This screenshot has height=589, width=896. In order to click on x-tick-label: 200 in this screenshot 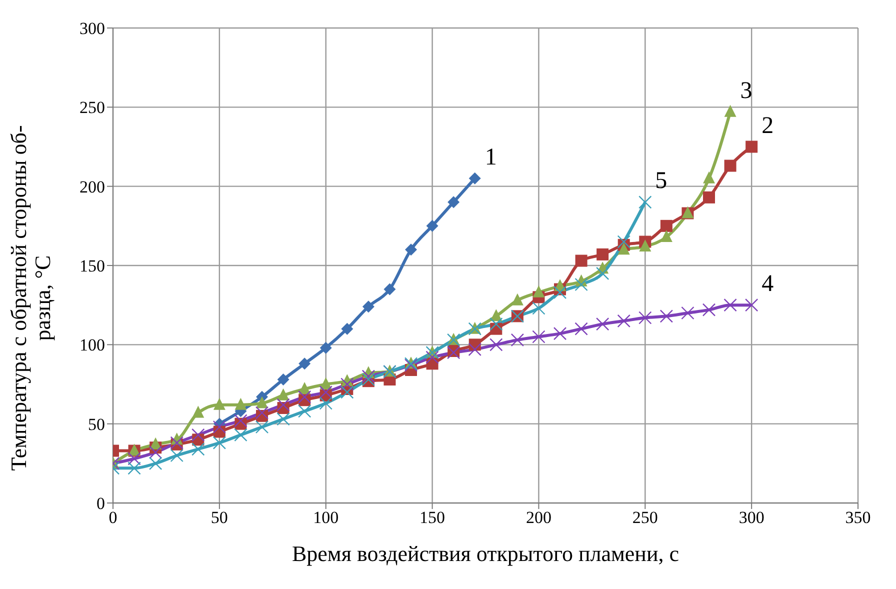, I will do `click(539, 518)`.